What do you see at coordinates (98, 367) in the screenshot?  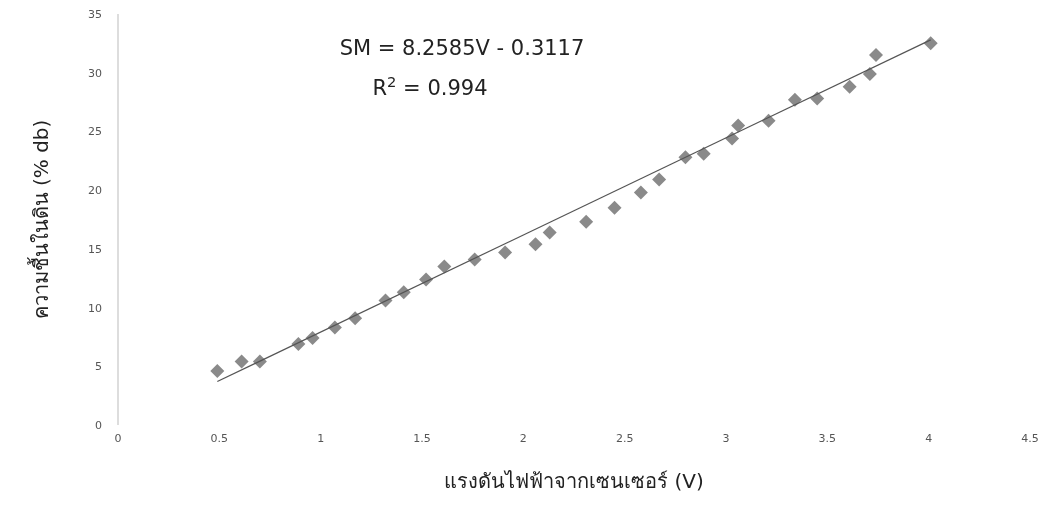 I see `y-tick-label: 5` at bounding box center [98, 367].